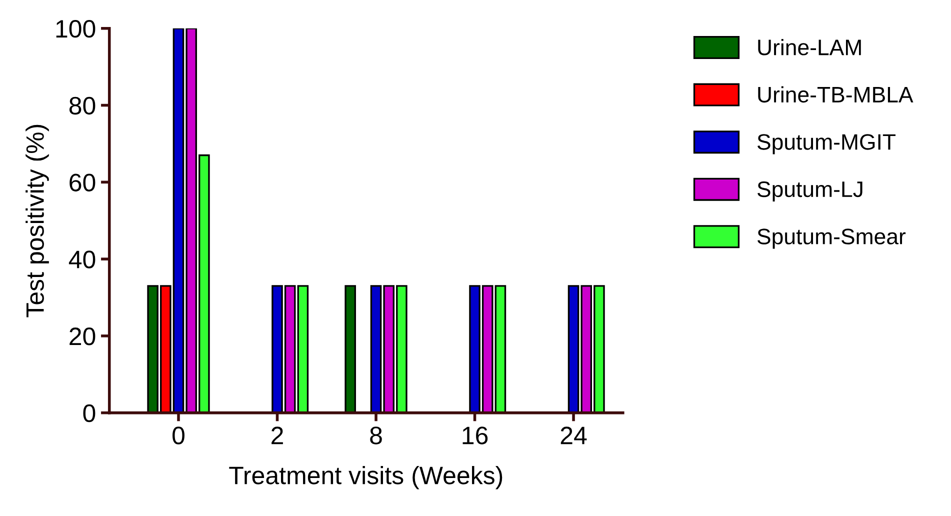  I want to click on x-tick-label: 16, so click(475, 435).